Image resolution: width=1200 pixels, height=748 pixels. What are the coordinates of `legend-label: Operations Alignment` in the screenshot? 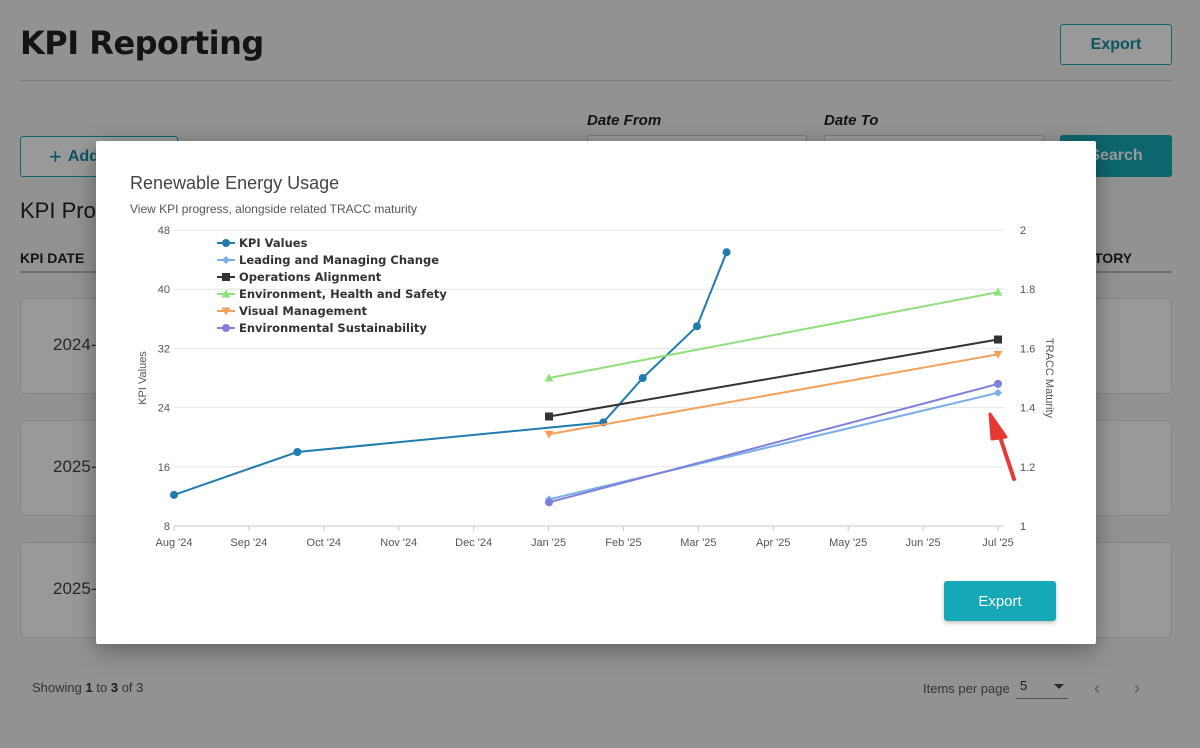 It's located at (310, 277).